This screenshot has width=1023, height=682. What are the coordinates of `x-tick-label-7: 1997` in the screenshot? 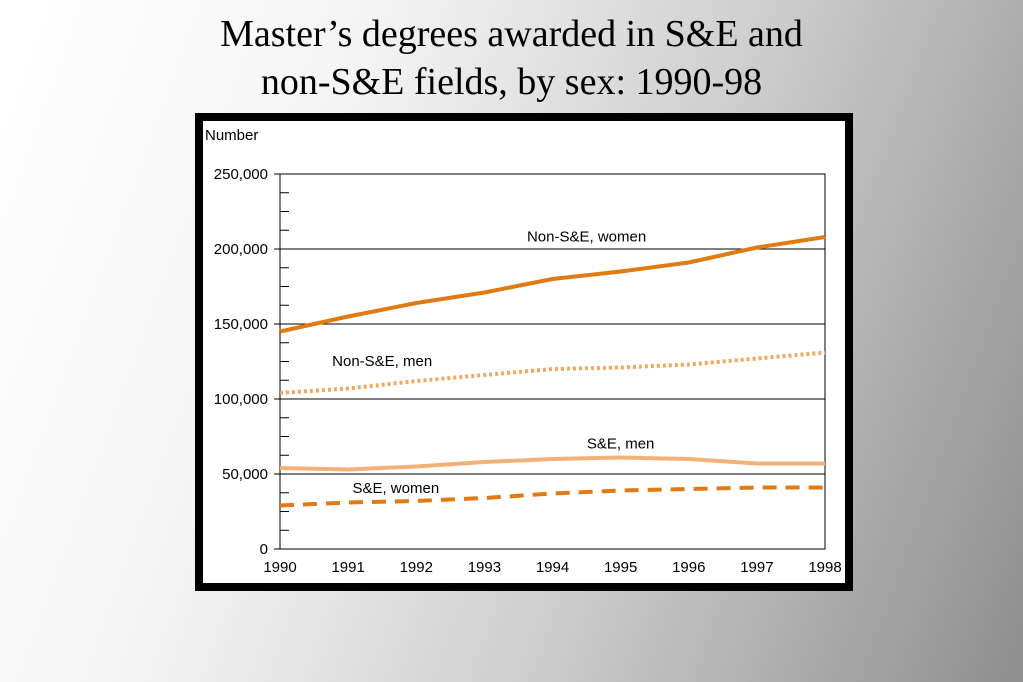 It's located at (756, 567).